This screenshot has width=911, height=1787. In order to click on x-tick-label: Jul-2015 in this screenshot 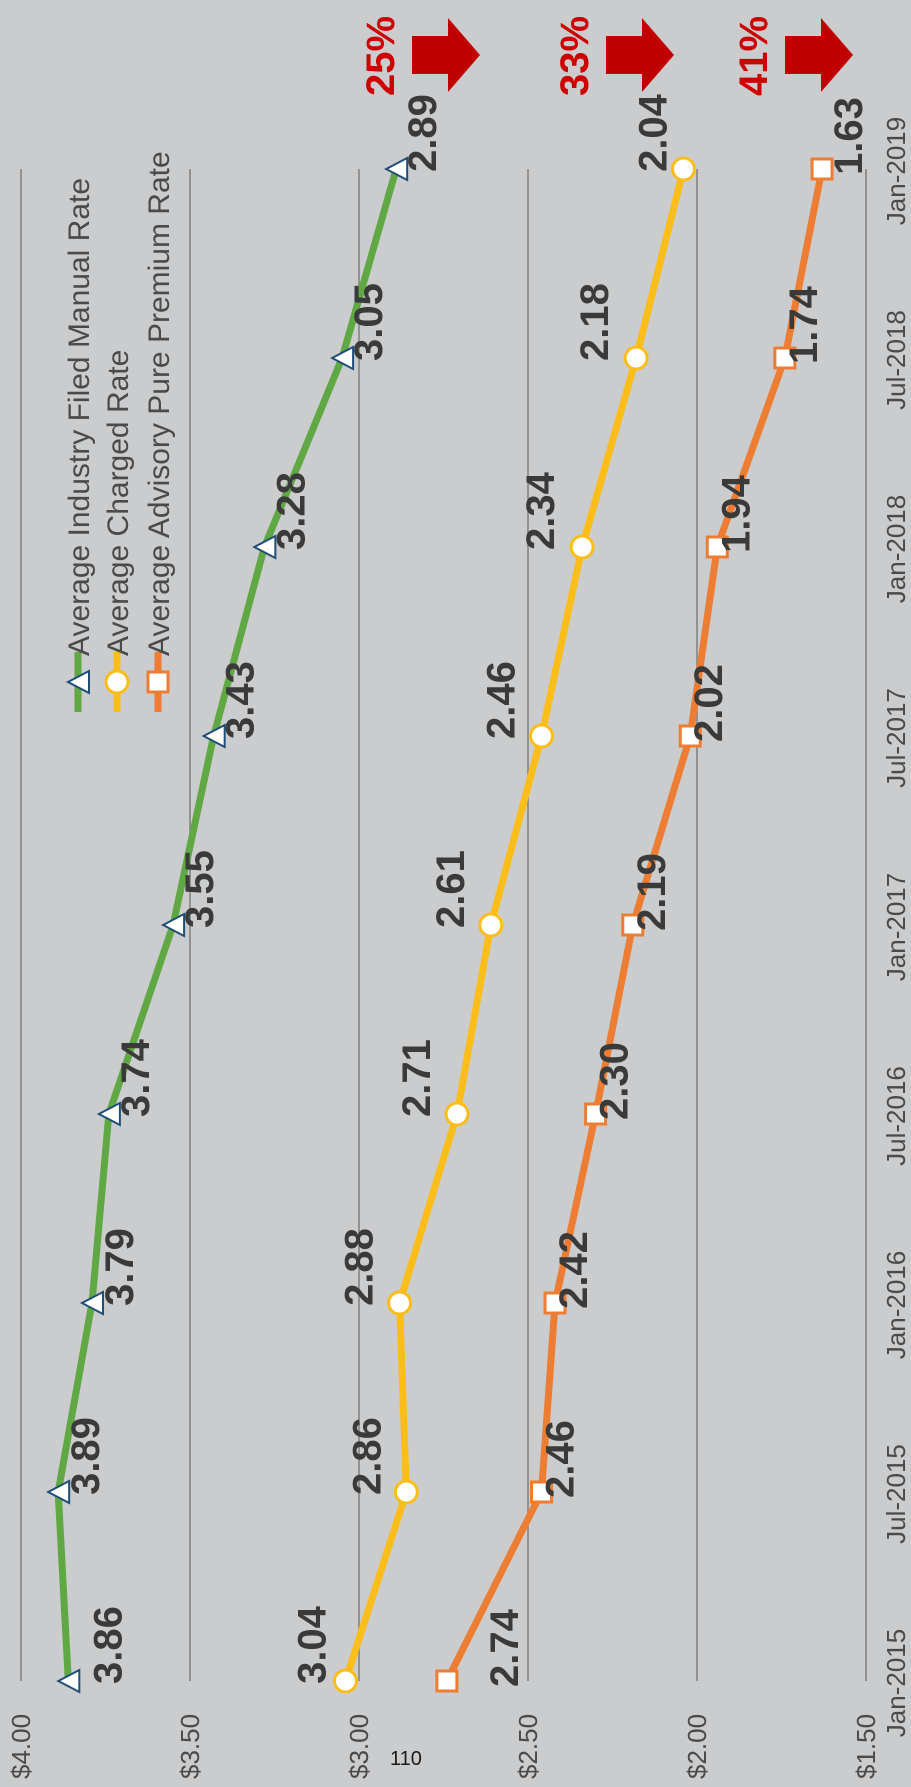, I will do `click(896, 1494)`.